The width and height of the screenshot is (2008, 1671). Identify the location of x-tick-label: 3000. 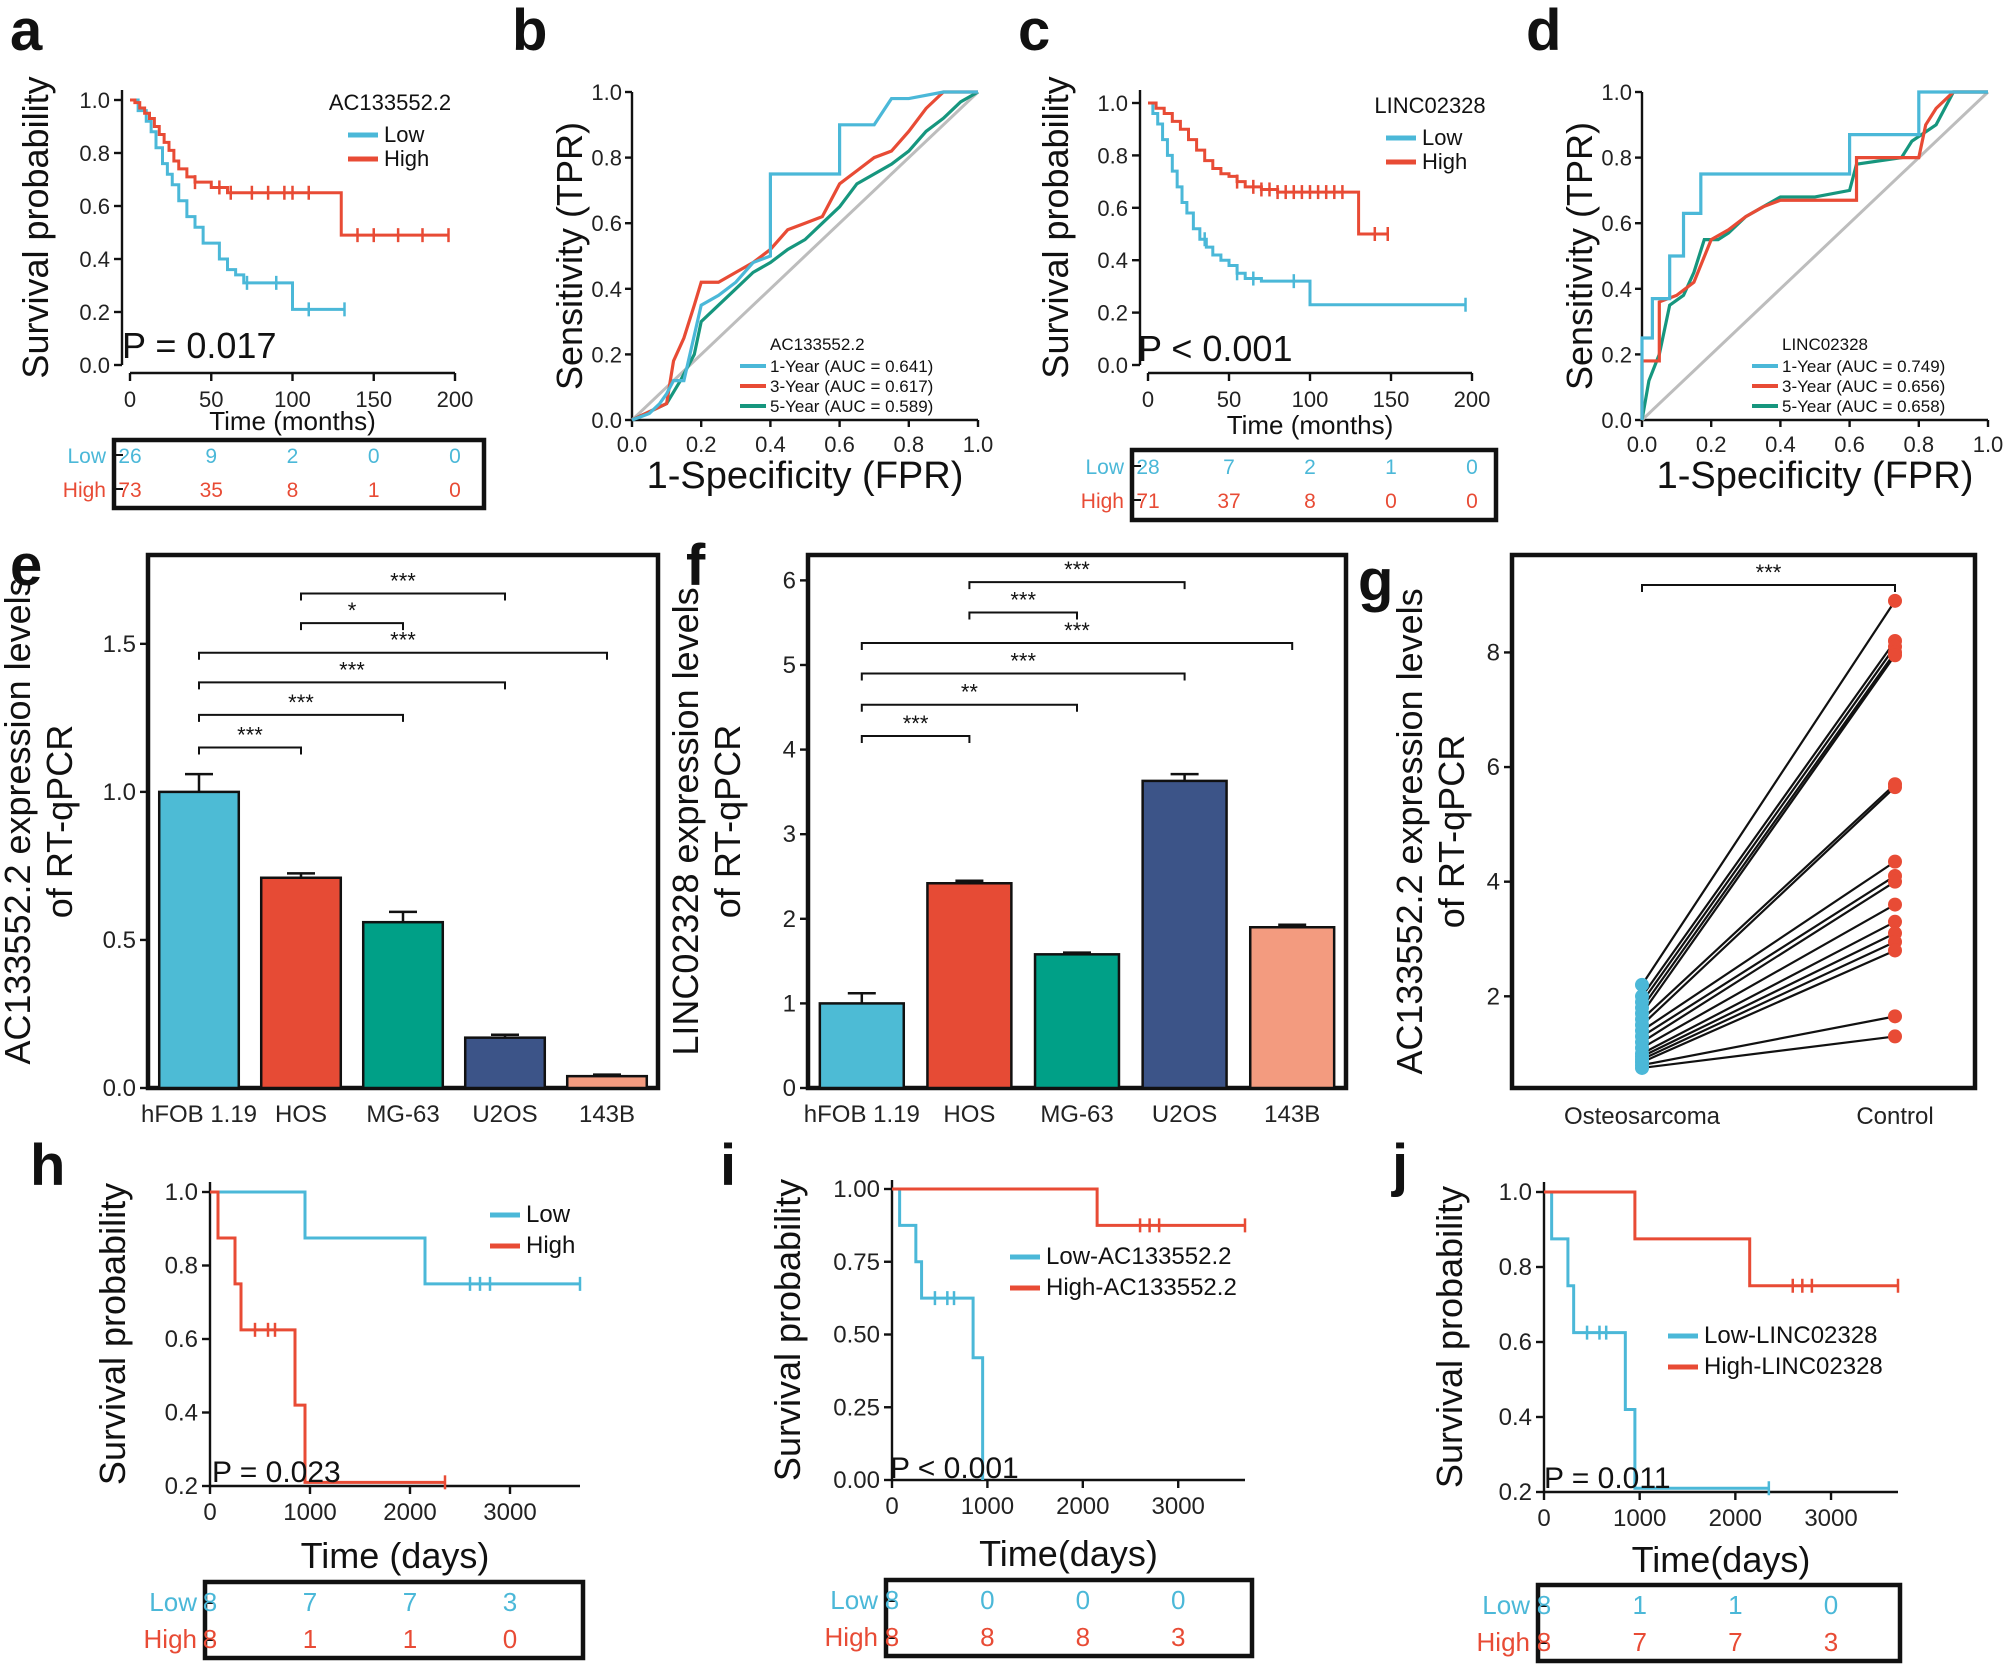
(1178, 1506).